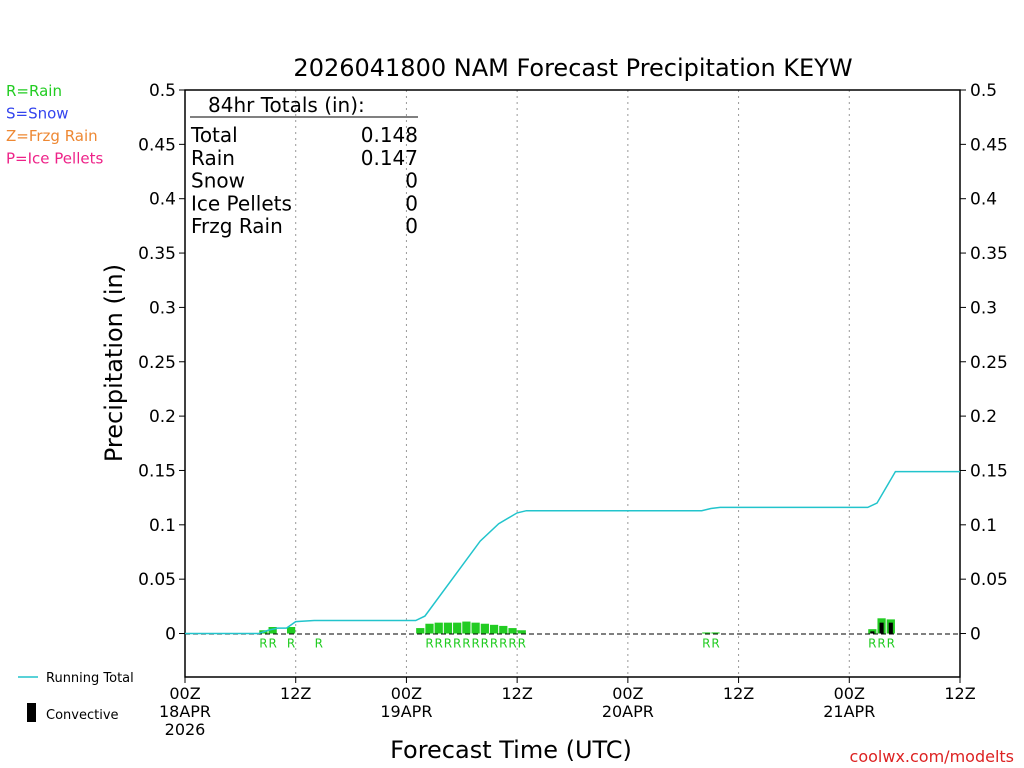 This screenshot has width=1024, height=768. What do you see at coordinates (389, 135) in the screenshot?
I see `totals-row-value: 0.148` at bounding box center [389, 135].